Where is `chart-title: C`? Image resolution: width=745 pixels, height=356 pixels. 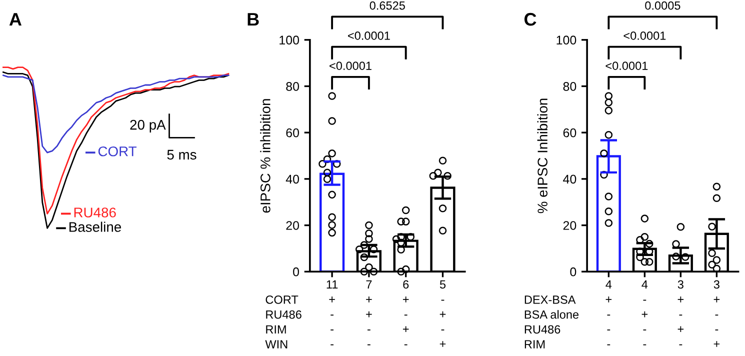
chart-title: C is located at coordinates (530, 19).